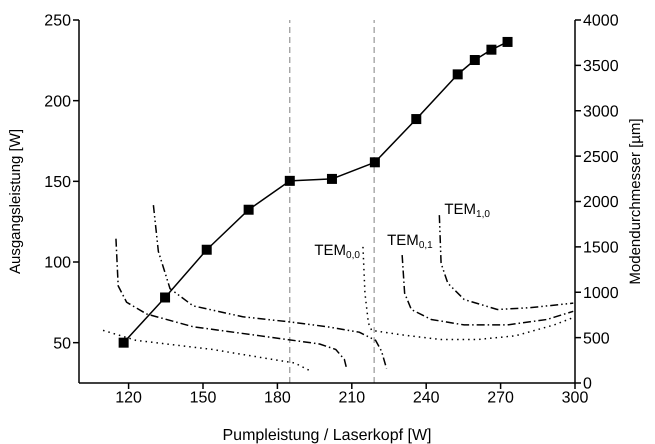 The image size is (655, 444). What do you see at coordinates (58, 183) in the screenshot?
I see `y-tick-label: 150` at bounding box center [58, 183].